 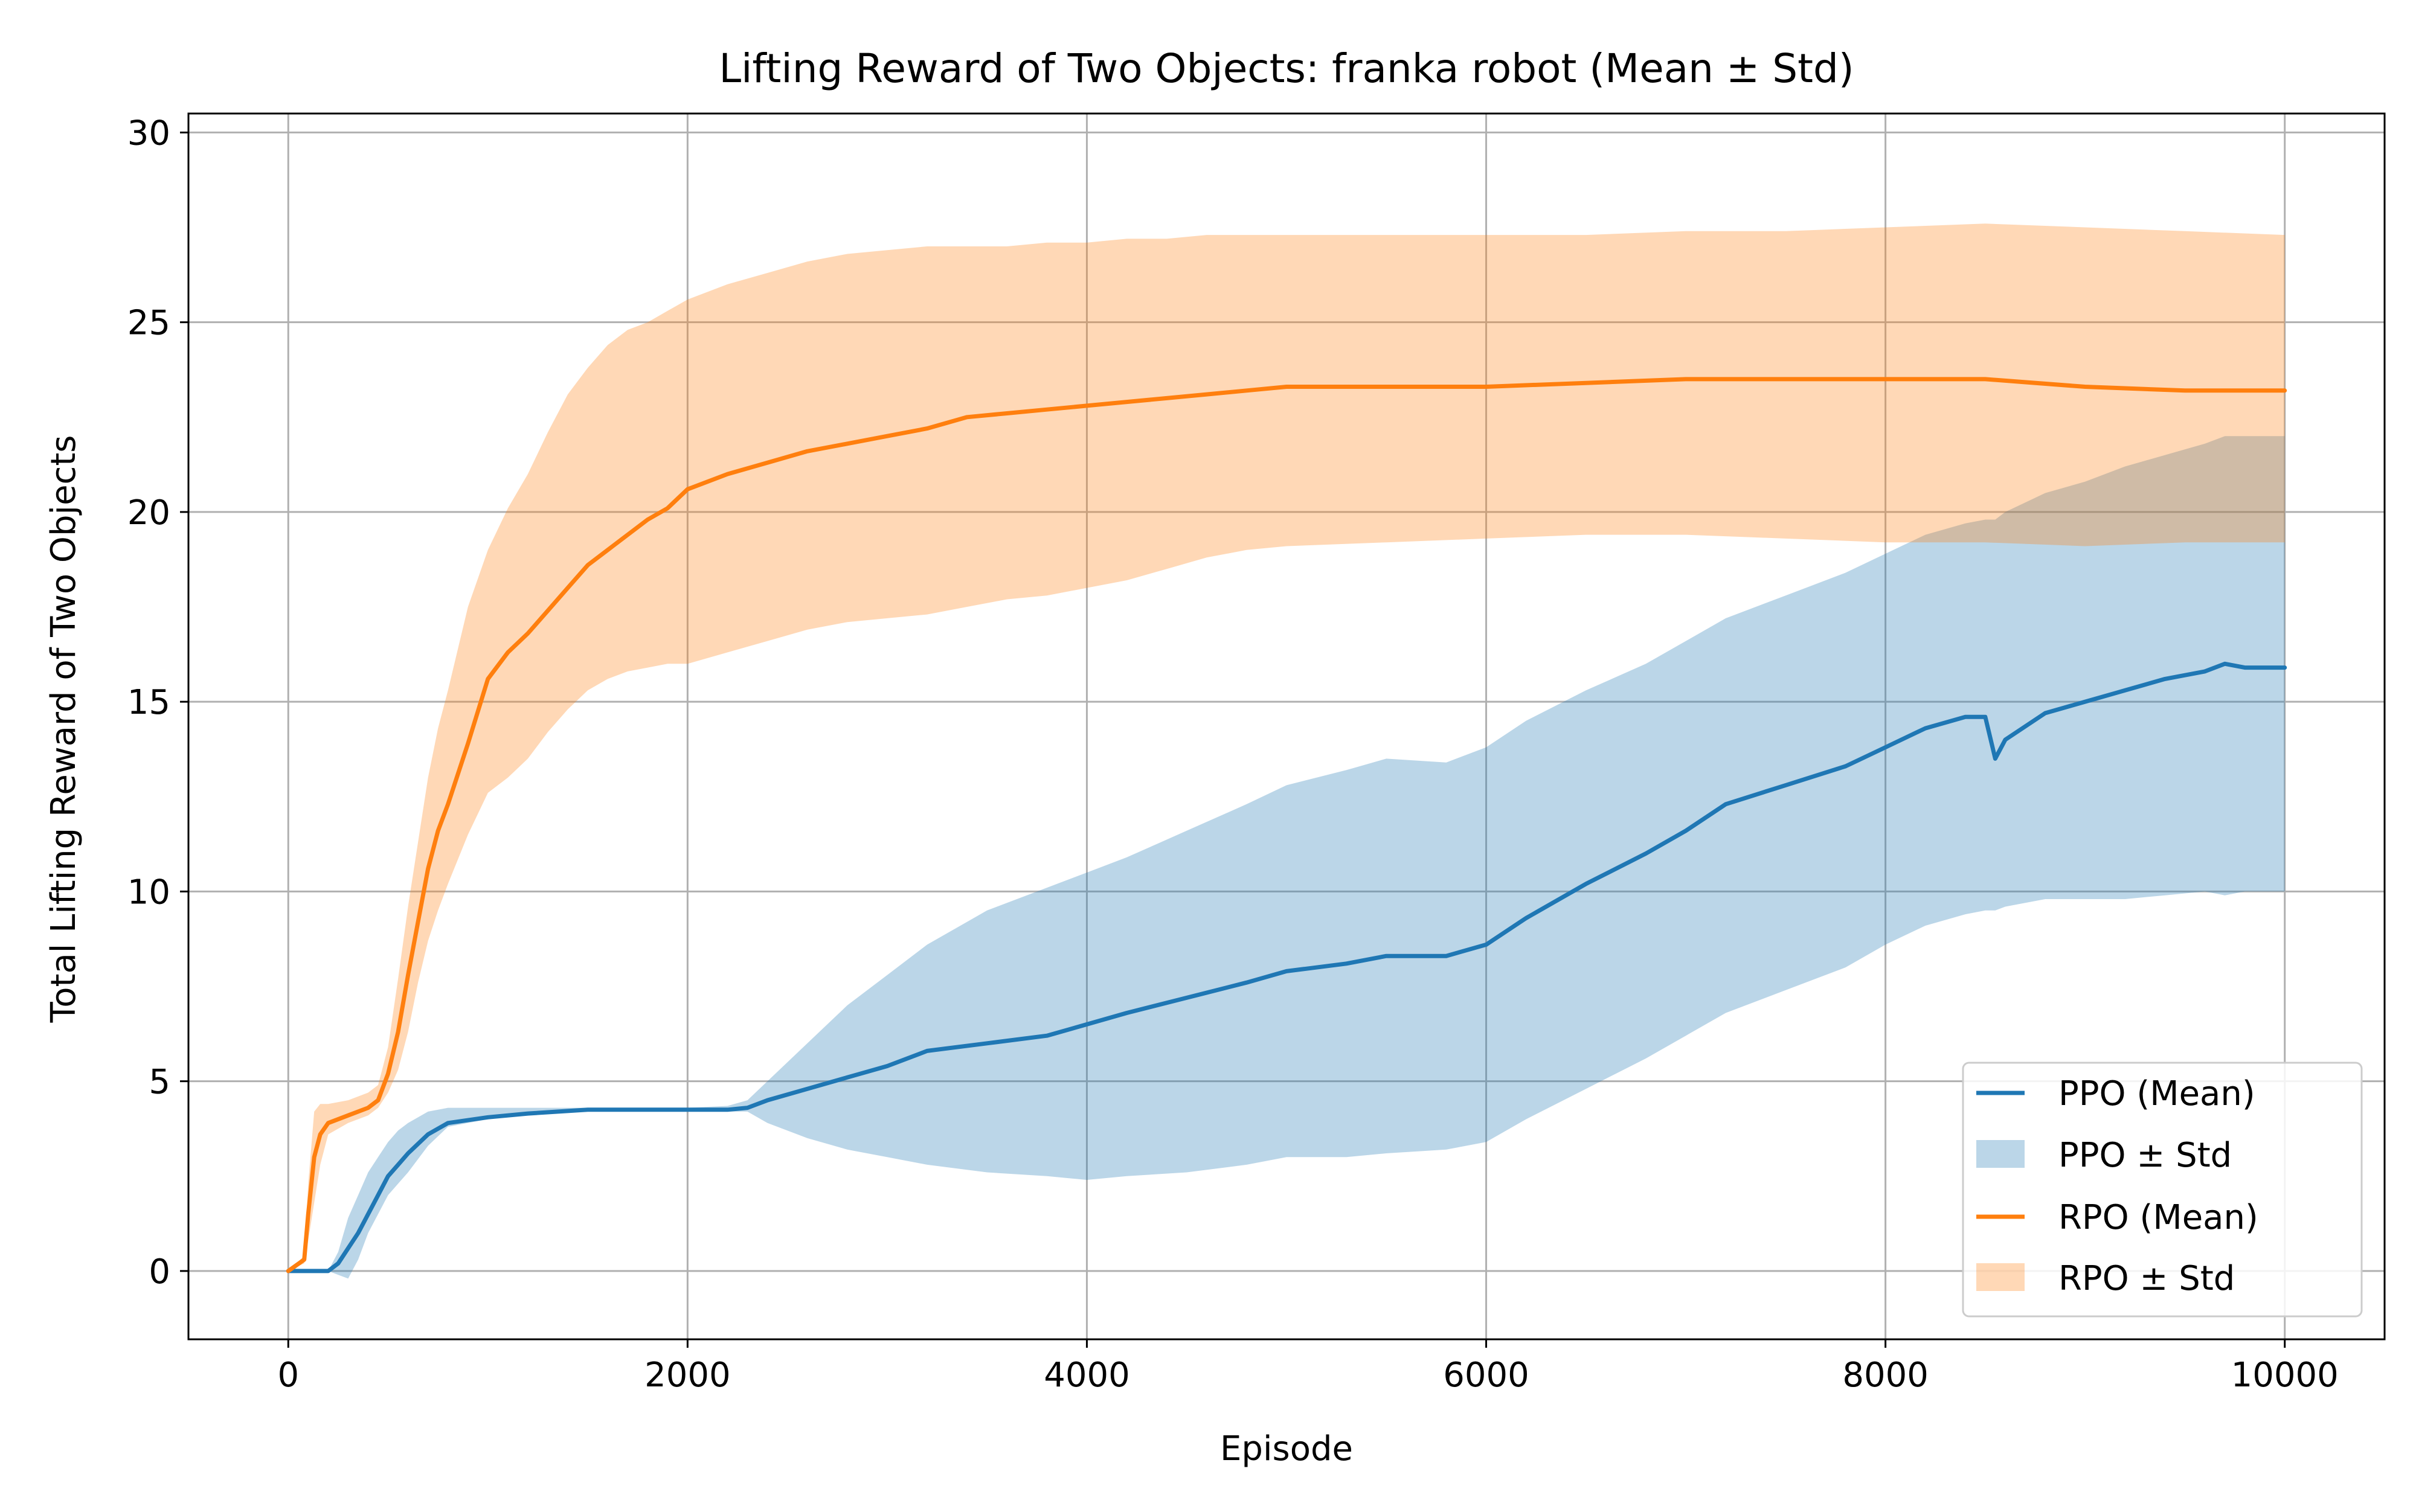 I want to click on legend-label-rpo-mean: RPO (Mean), so click(x=2158, y=1217).